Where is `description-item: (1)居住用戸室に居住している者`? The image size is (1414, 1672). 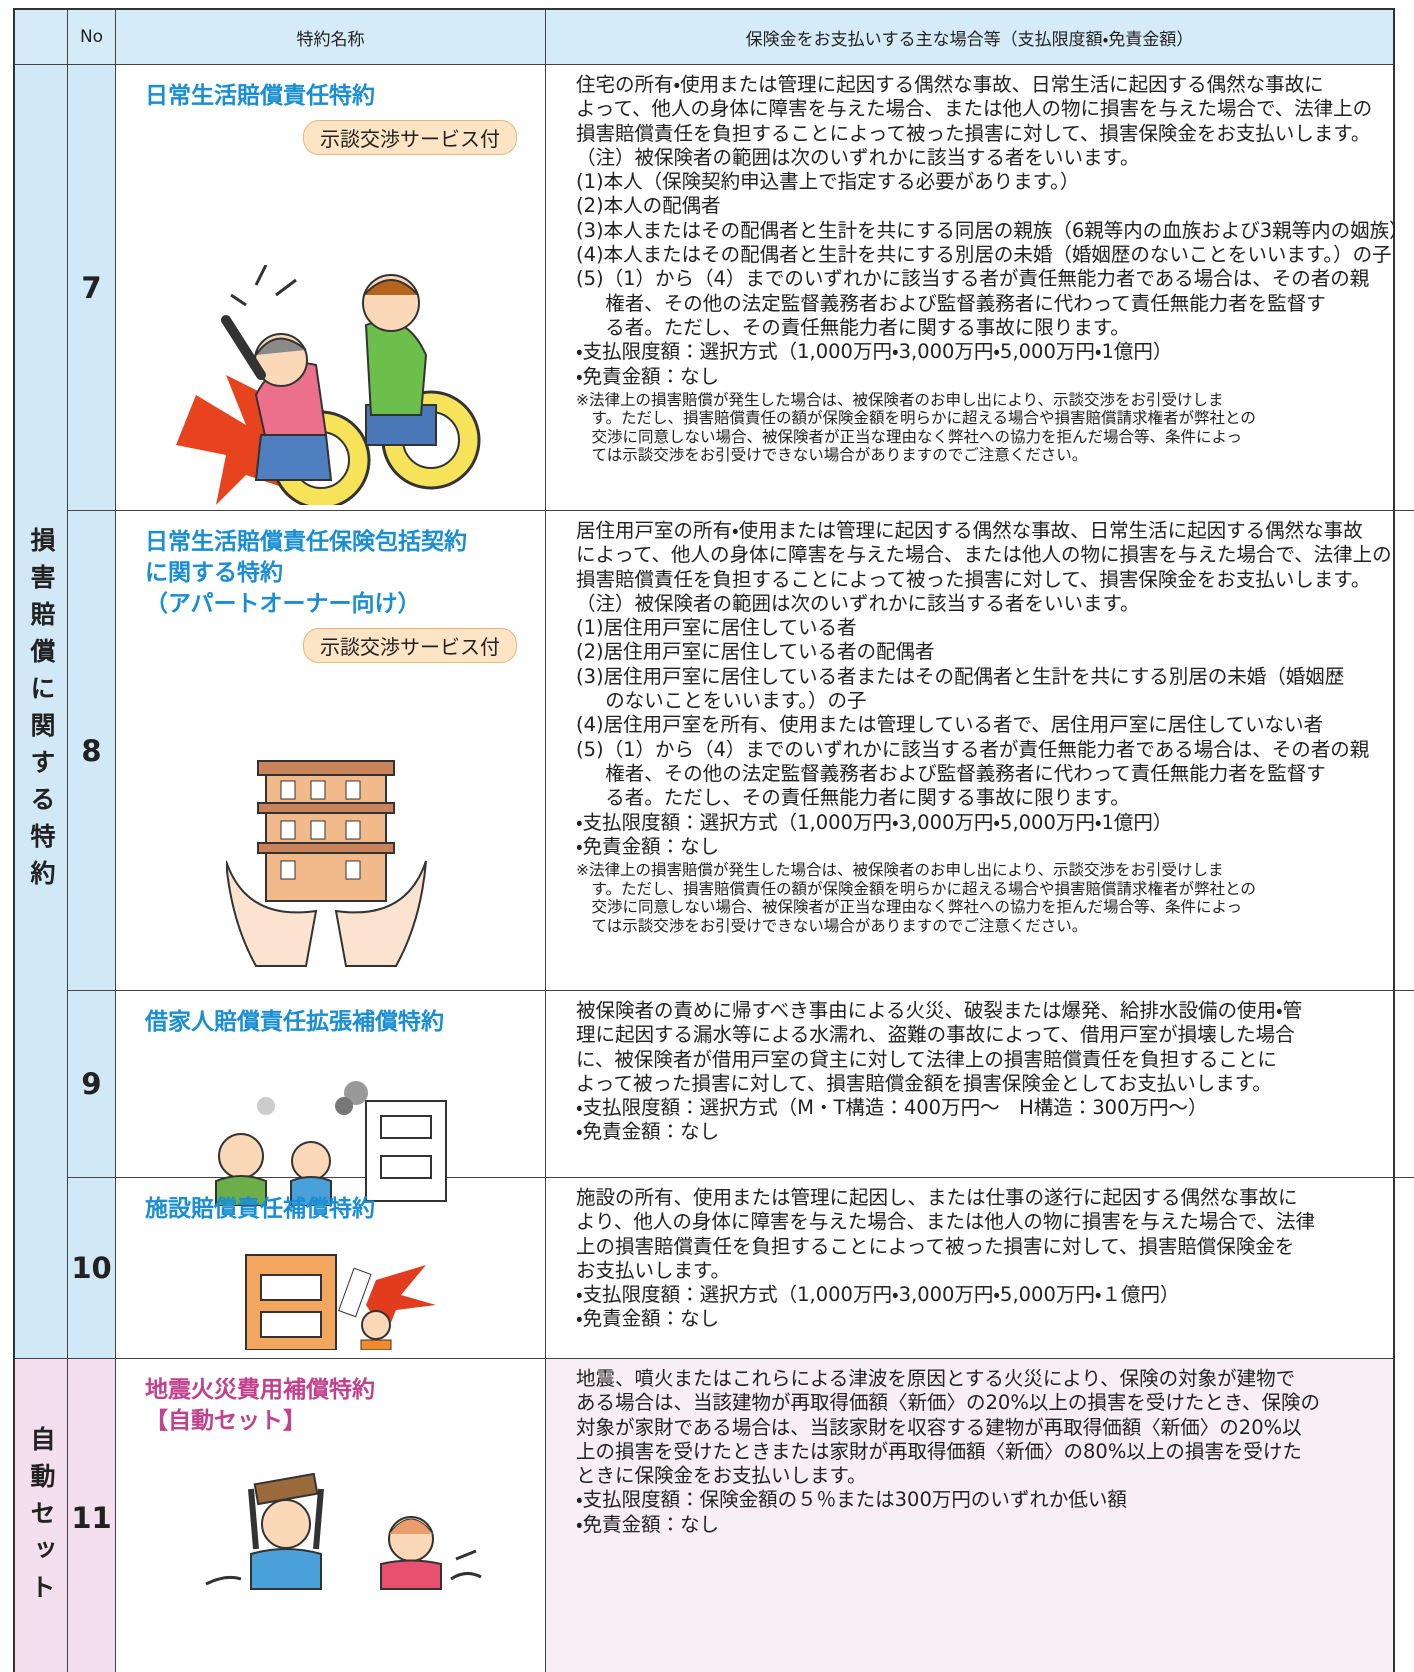
description-item: (1)居住用戸室に居住している者 is located at coordinates (992, 628).